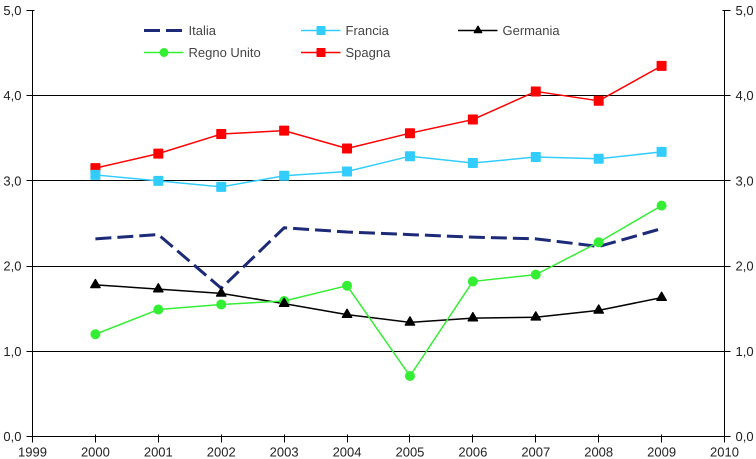  Describe the element at coordinates (599, 451) in the screenshot. I see `x-tick-label: 2008` at that location.